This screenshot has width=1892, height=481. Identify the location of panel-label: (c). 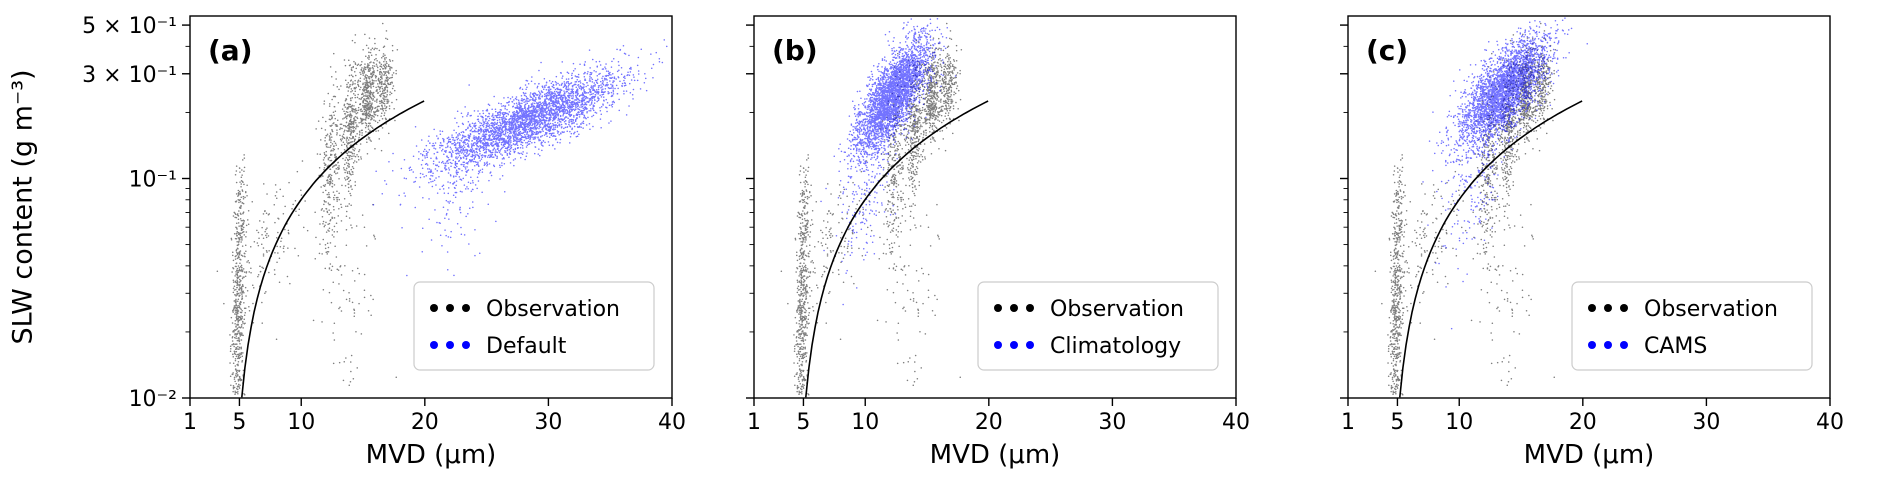
(1387, 50).